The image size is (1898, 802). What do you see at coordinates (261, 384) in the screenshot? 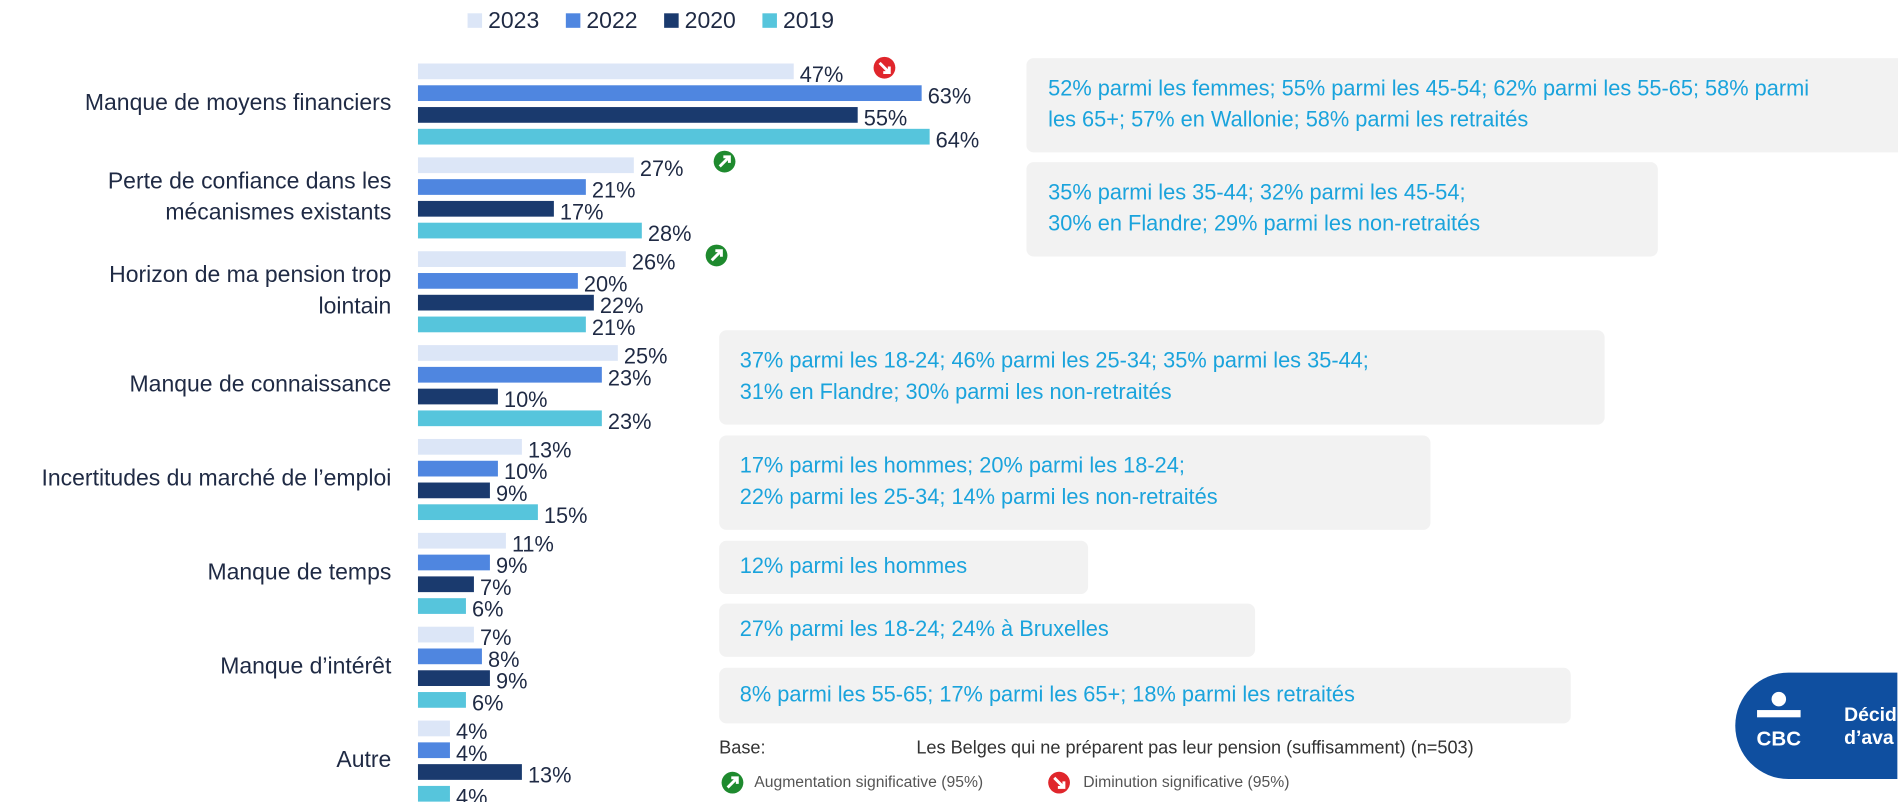
I see `category-label: Manque de connaissance` at bounding box center [261, 384].